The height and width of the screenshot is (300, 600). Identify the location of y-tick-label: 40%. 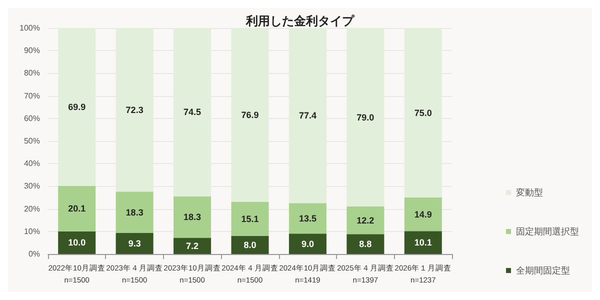
(32, 163).